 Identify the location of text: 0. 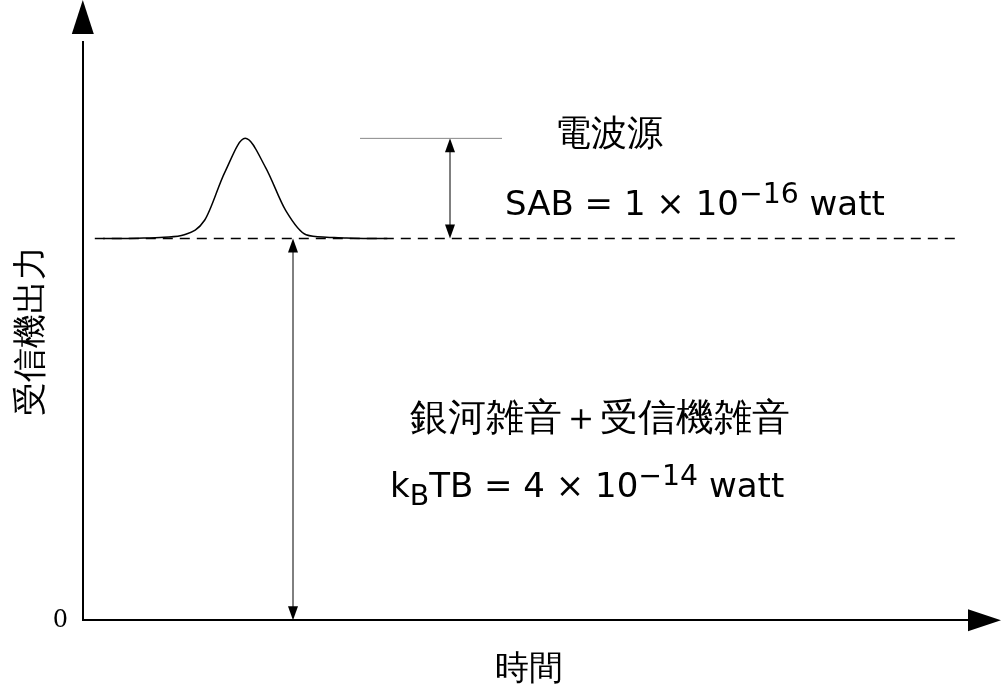
(60, 619).